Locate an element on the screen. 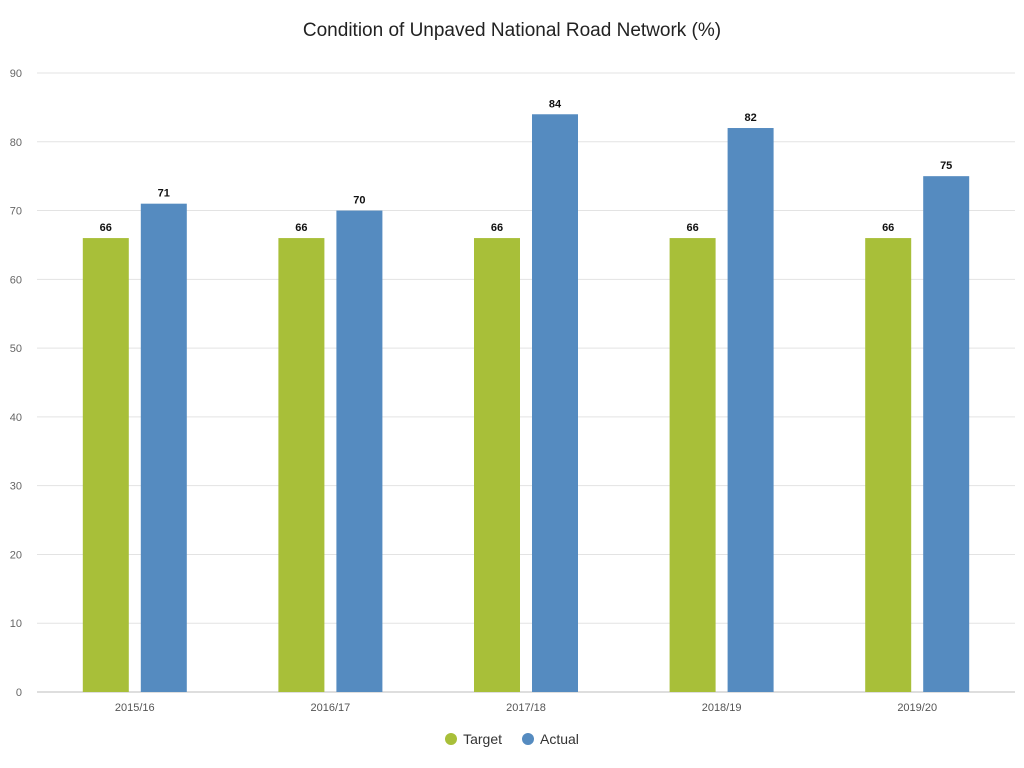  y-tick-label: 90 is located at coordinates (16, 74).